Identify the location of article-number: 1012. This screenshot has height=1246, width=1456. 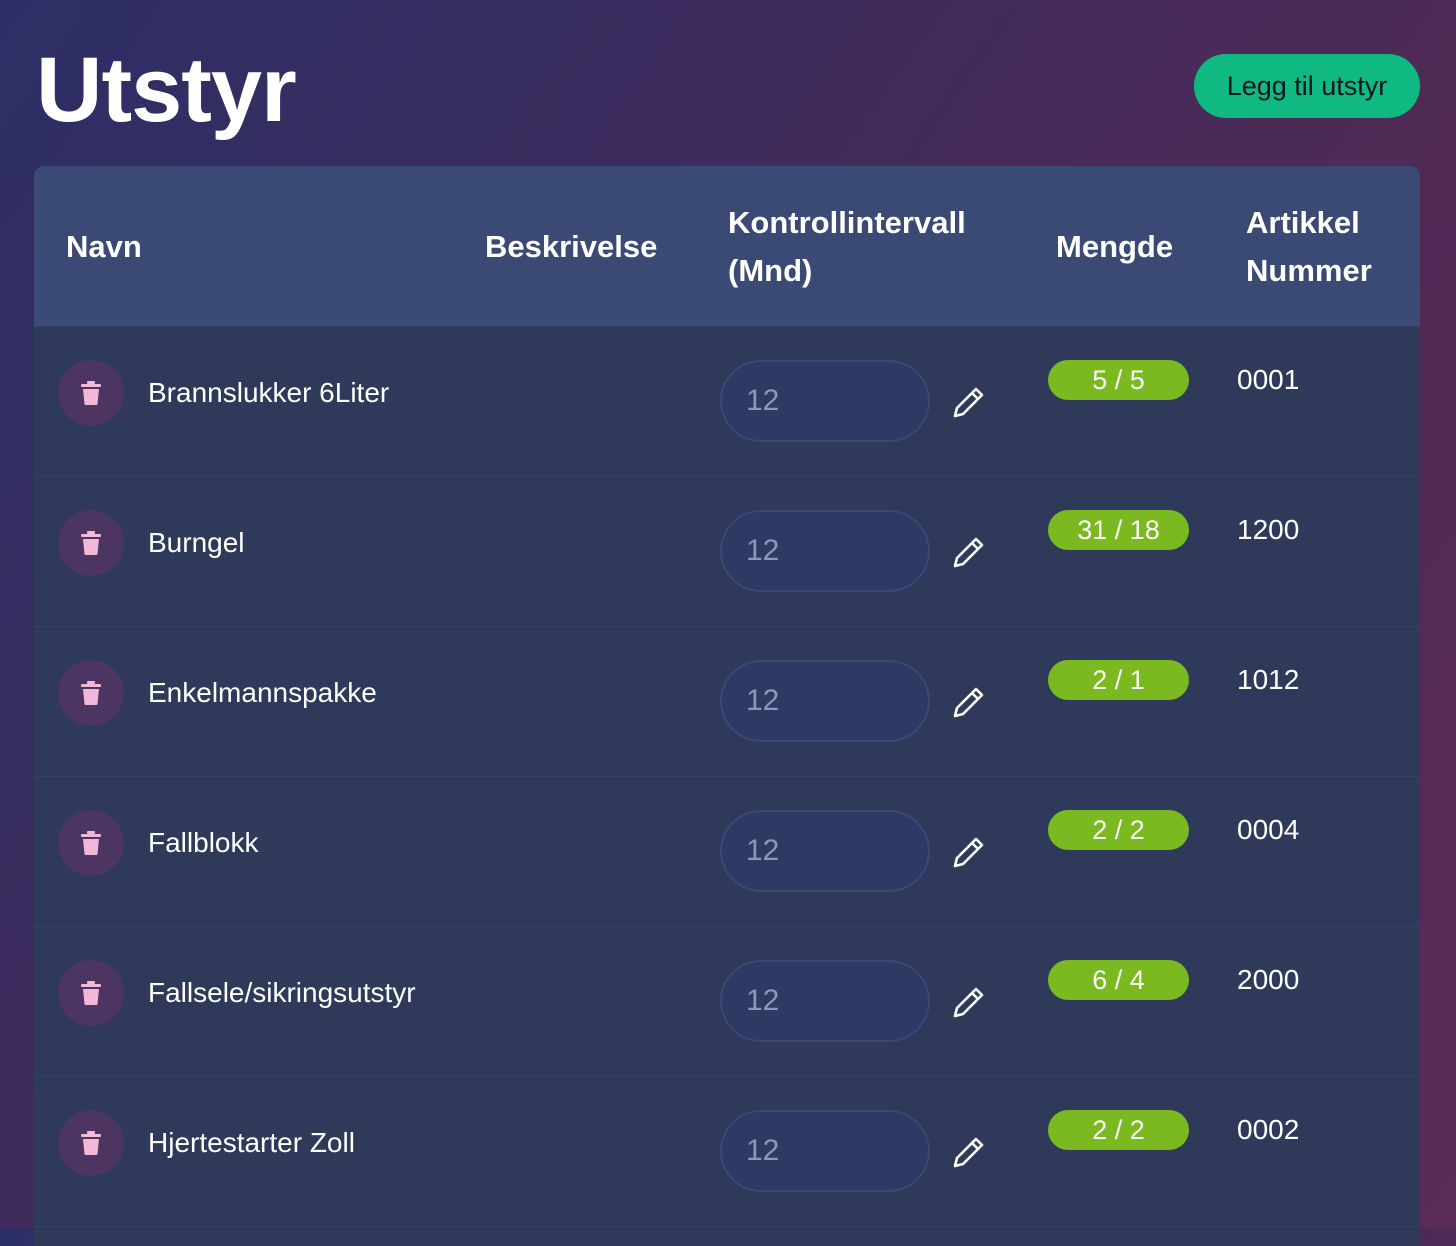
(1268, 679).